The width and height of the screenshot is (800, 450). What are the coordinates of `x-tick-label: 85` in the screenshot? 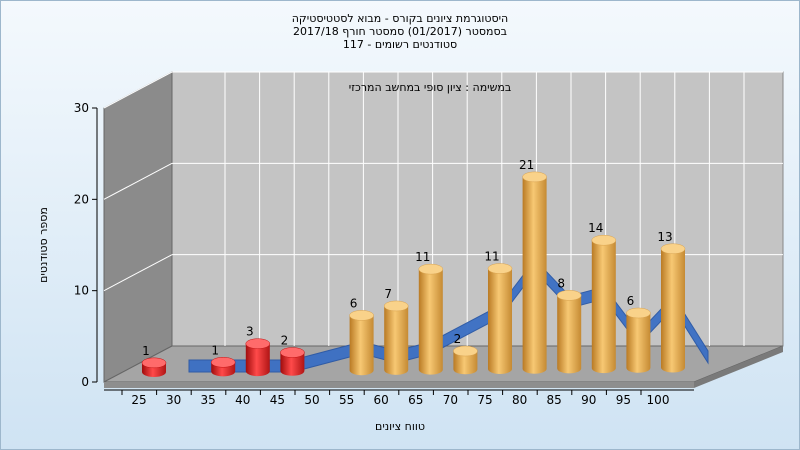 It's located at (554, 400).